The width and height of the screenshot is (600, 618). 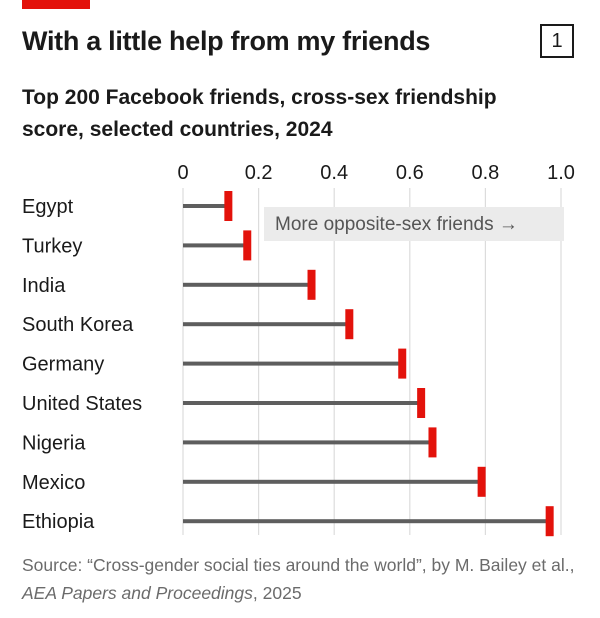 What do you see at coordinates (137, 593) in the screenshot?
I see `source-journal: AEA Papers and Proceedings` at bounding box center [137, 593].